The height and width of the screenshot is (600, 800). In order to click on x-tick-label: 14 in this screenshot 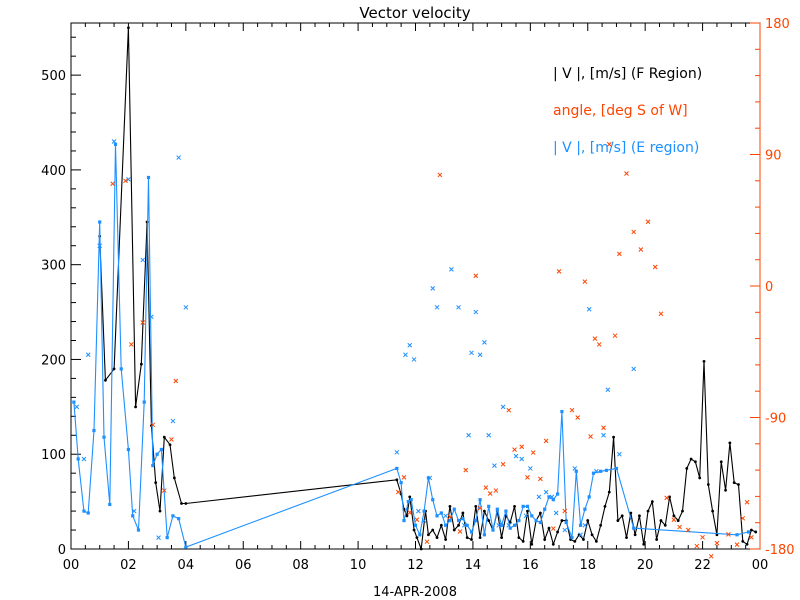, I will do `click(473, 565)`.